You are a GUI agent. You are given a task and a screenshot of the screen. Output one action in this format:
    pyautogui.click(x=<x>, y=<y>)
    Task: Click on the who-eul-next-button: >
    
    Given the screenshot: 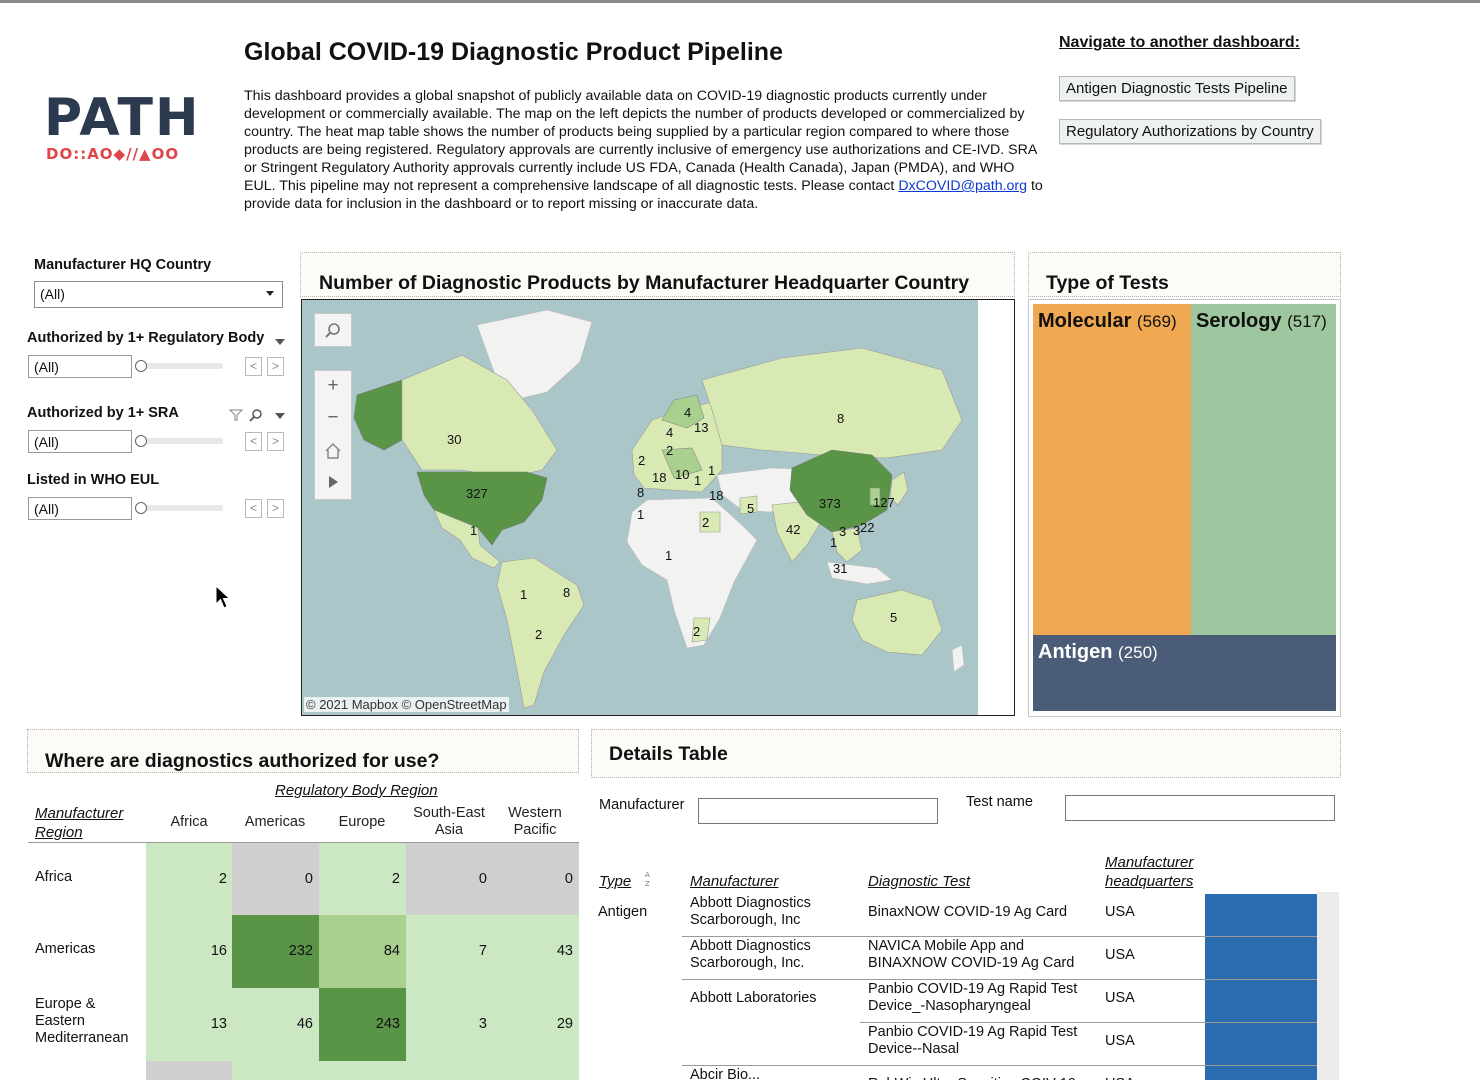 What is the action you would take?
    pyautogui.click(x=275, y=508)
    